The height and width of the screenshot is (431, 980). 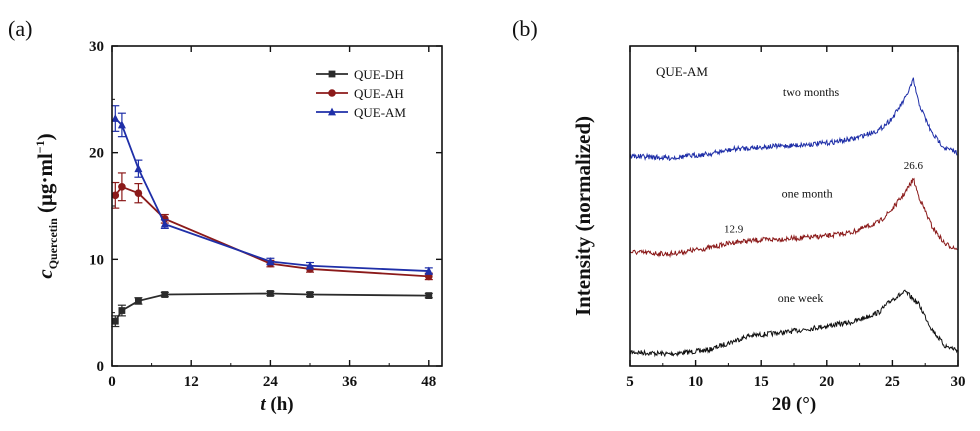 What do you see at coordinates (793, 119) in the screenshot?
I see `xrd-pattern-two-months` at bounding box center [793, 119].